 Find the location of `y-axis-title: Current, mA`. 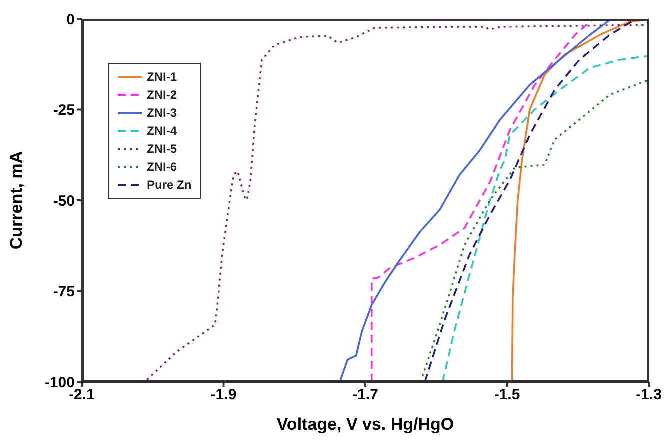

y-axis-title: Current, mA is located at coordinates (16, 200).